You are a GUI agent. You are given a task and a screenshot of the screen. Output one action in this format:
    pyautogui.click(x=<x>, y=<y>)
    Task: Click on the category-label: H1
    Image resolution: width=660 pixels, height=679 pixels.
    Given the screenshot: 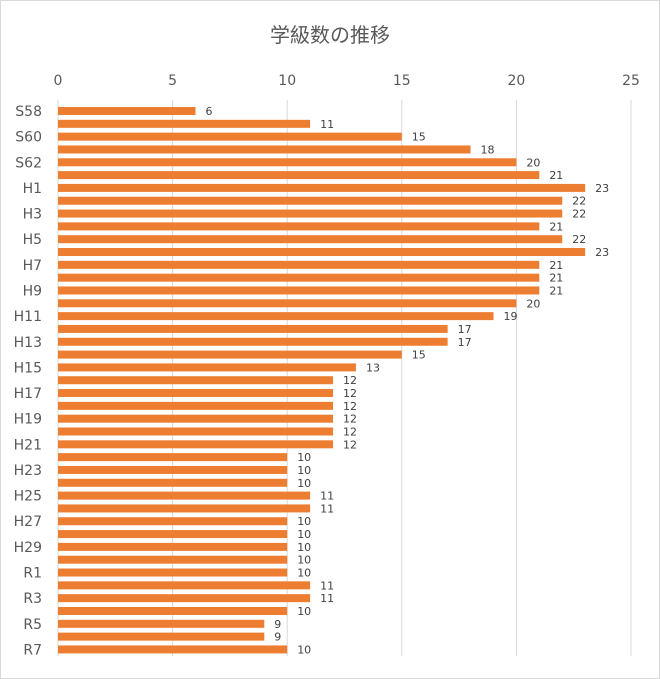 What is the action you would take?
    pyautogui.click(x=32, y=189)
    